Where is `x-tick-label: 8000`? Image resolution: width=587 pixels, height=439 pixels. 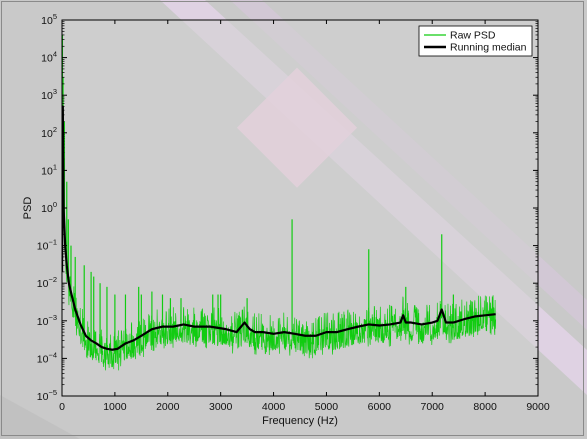
x-tick-label: 8000 is located at coordinates (485, 407).